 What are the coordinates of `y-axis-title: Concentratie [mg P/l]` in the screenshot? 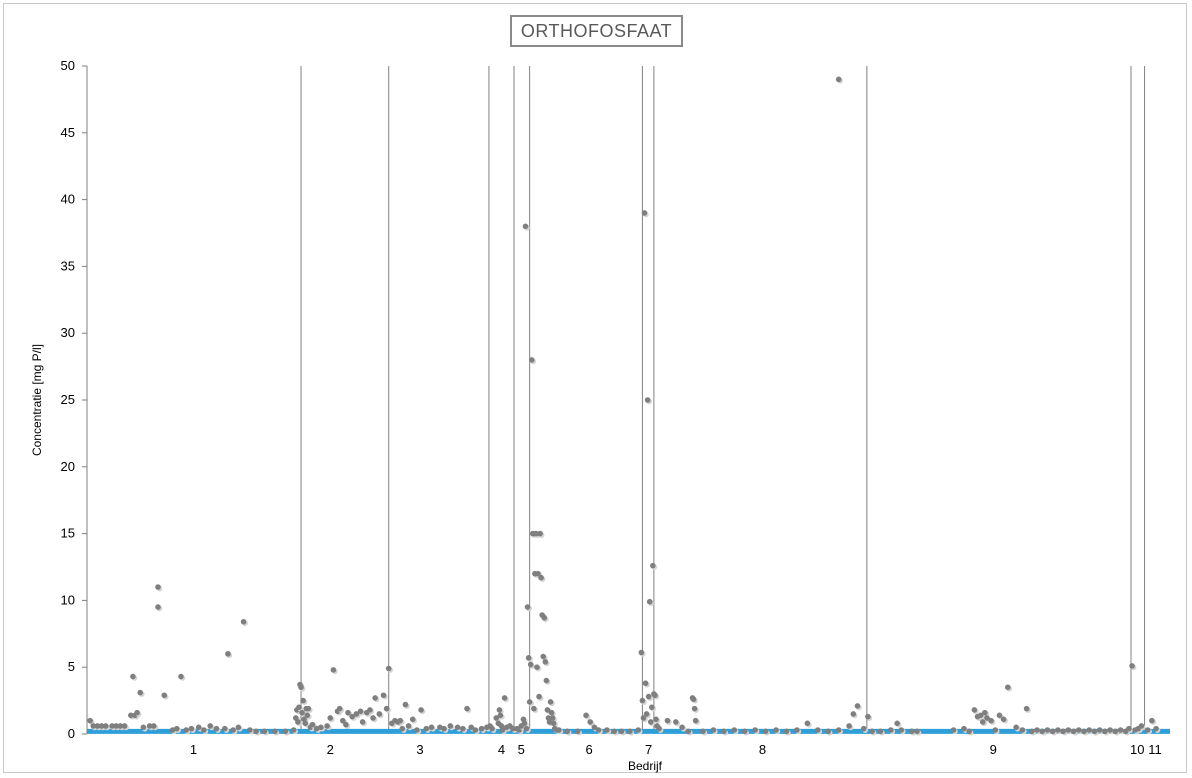 It's located at (37, 400).